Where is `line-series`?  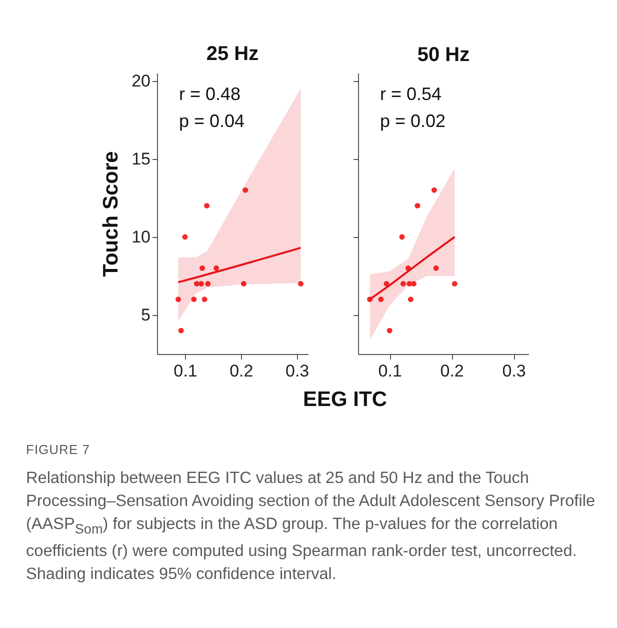 line-series is located at coordinates (239, 265).